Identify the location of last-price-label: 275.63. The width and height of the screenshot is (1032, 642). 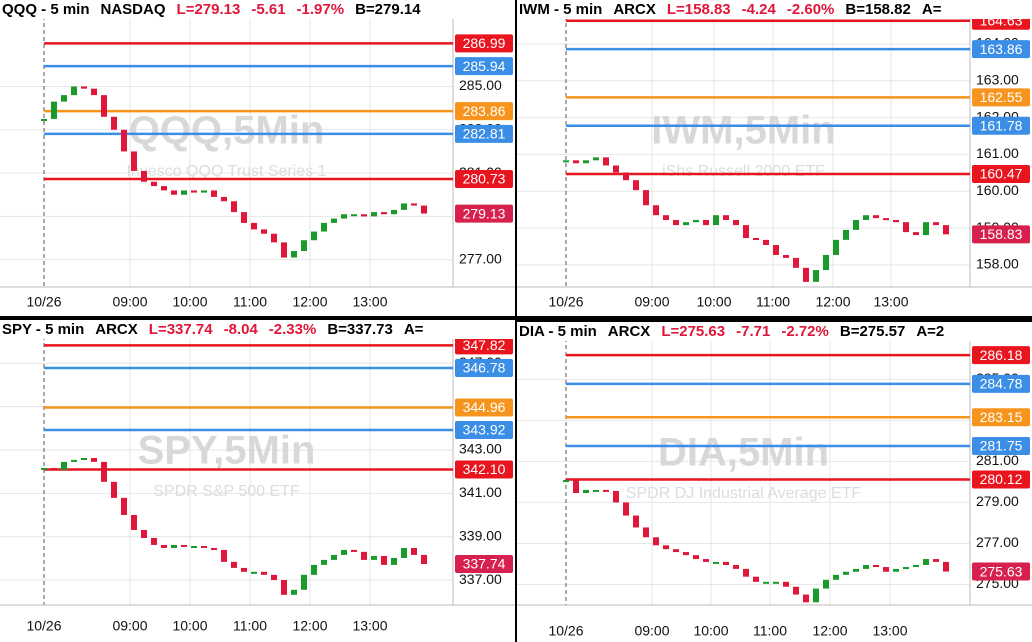
(1001, 571).